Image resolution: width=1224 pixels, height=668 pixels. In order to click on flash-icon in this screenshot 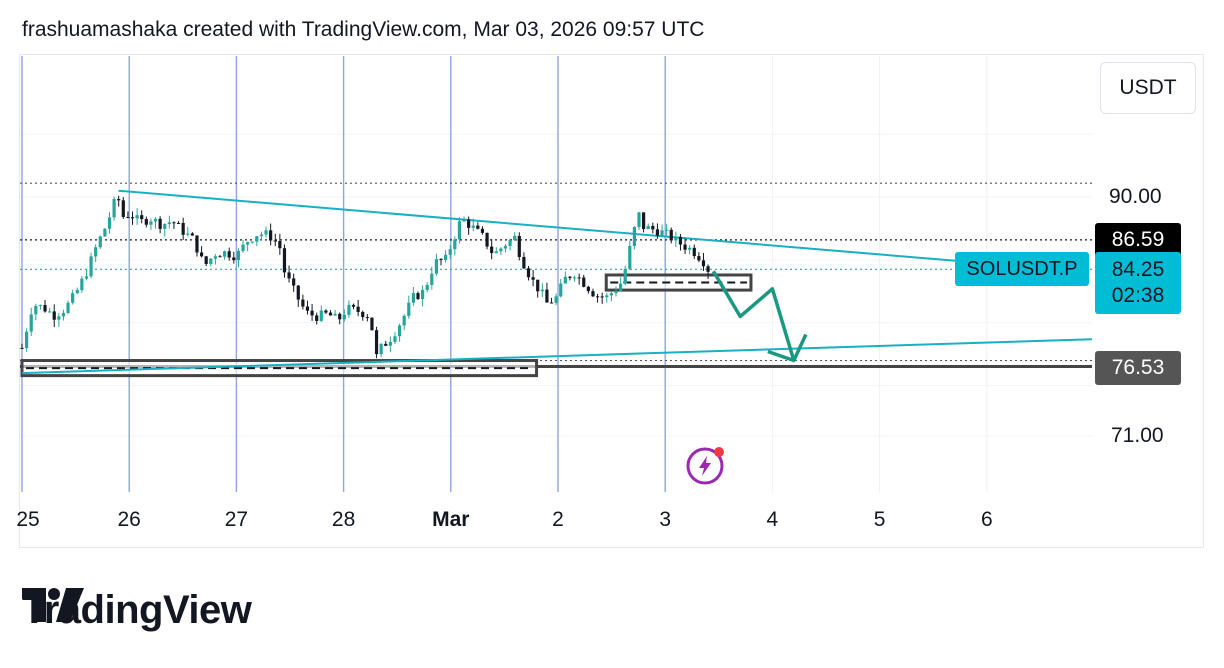, I will do `click(705, 466)`.